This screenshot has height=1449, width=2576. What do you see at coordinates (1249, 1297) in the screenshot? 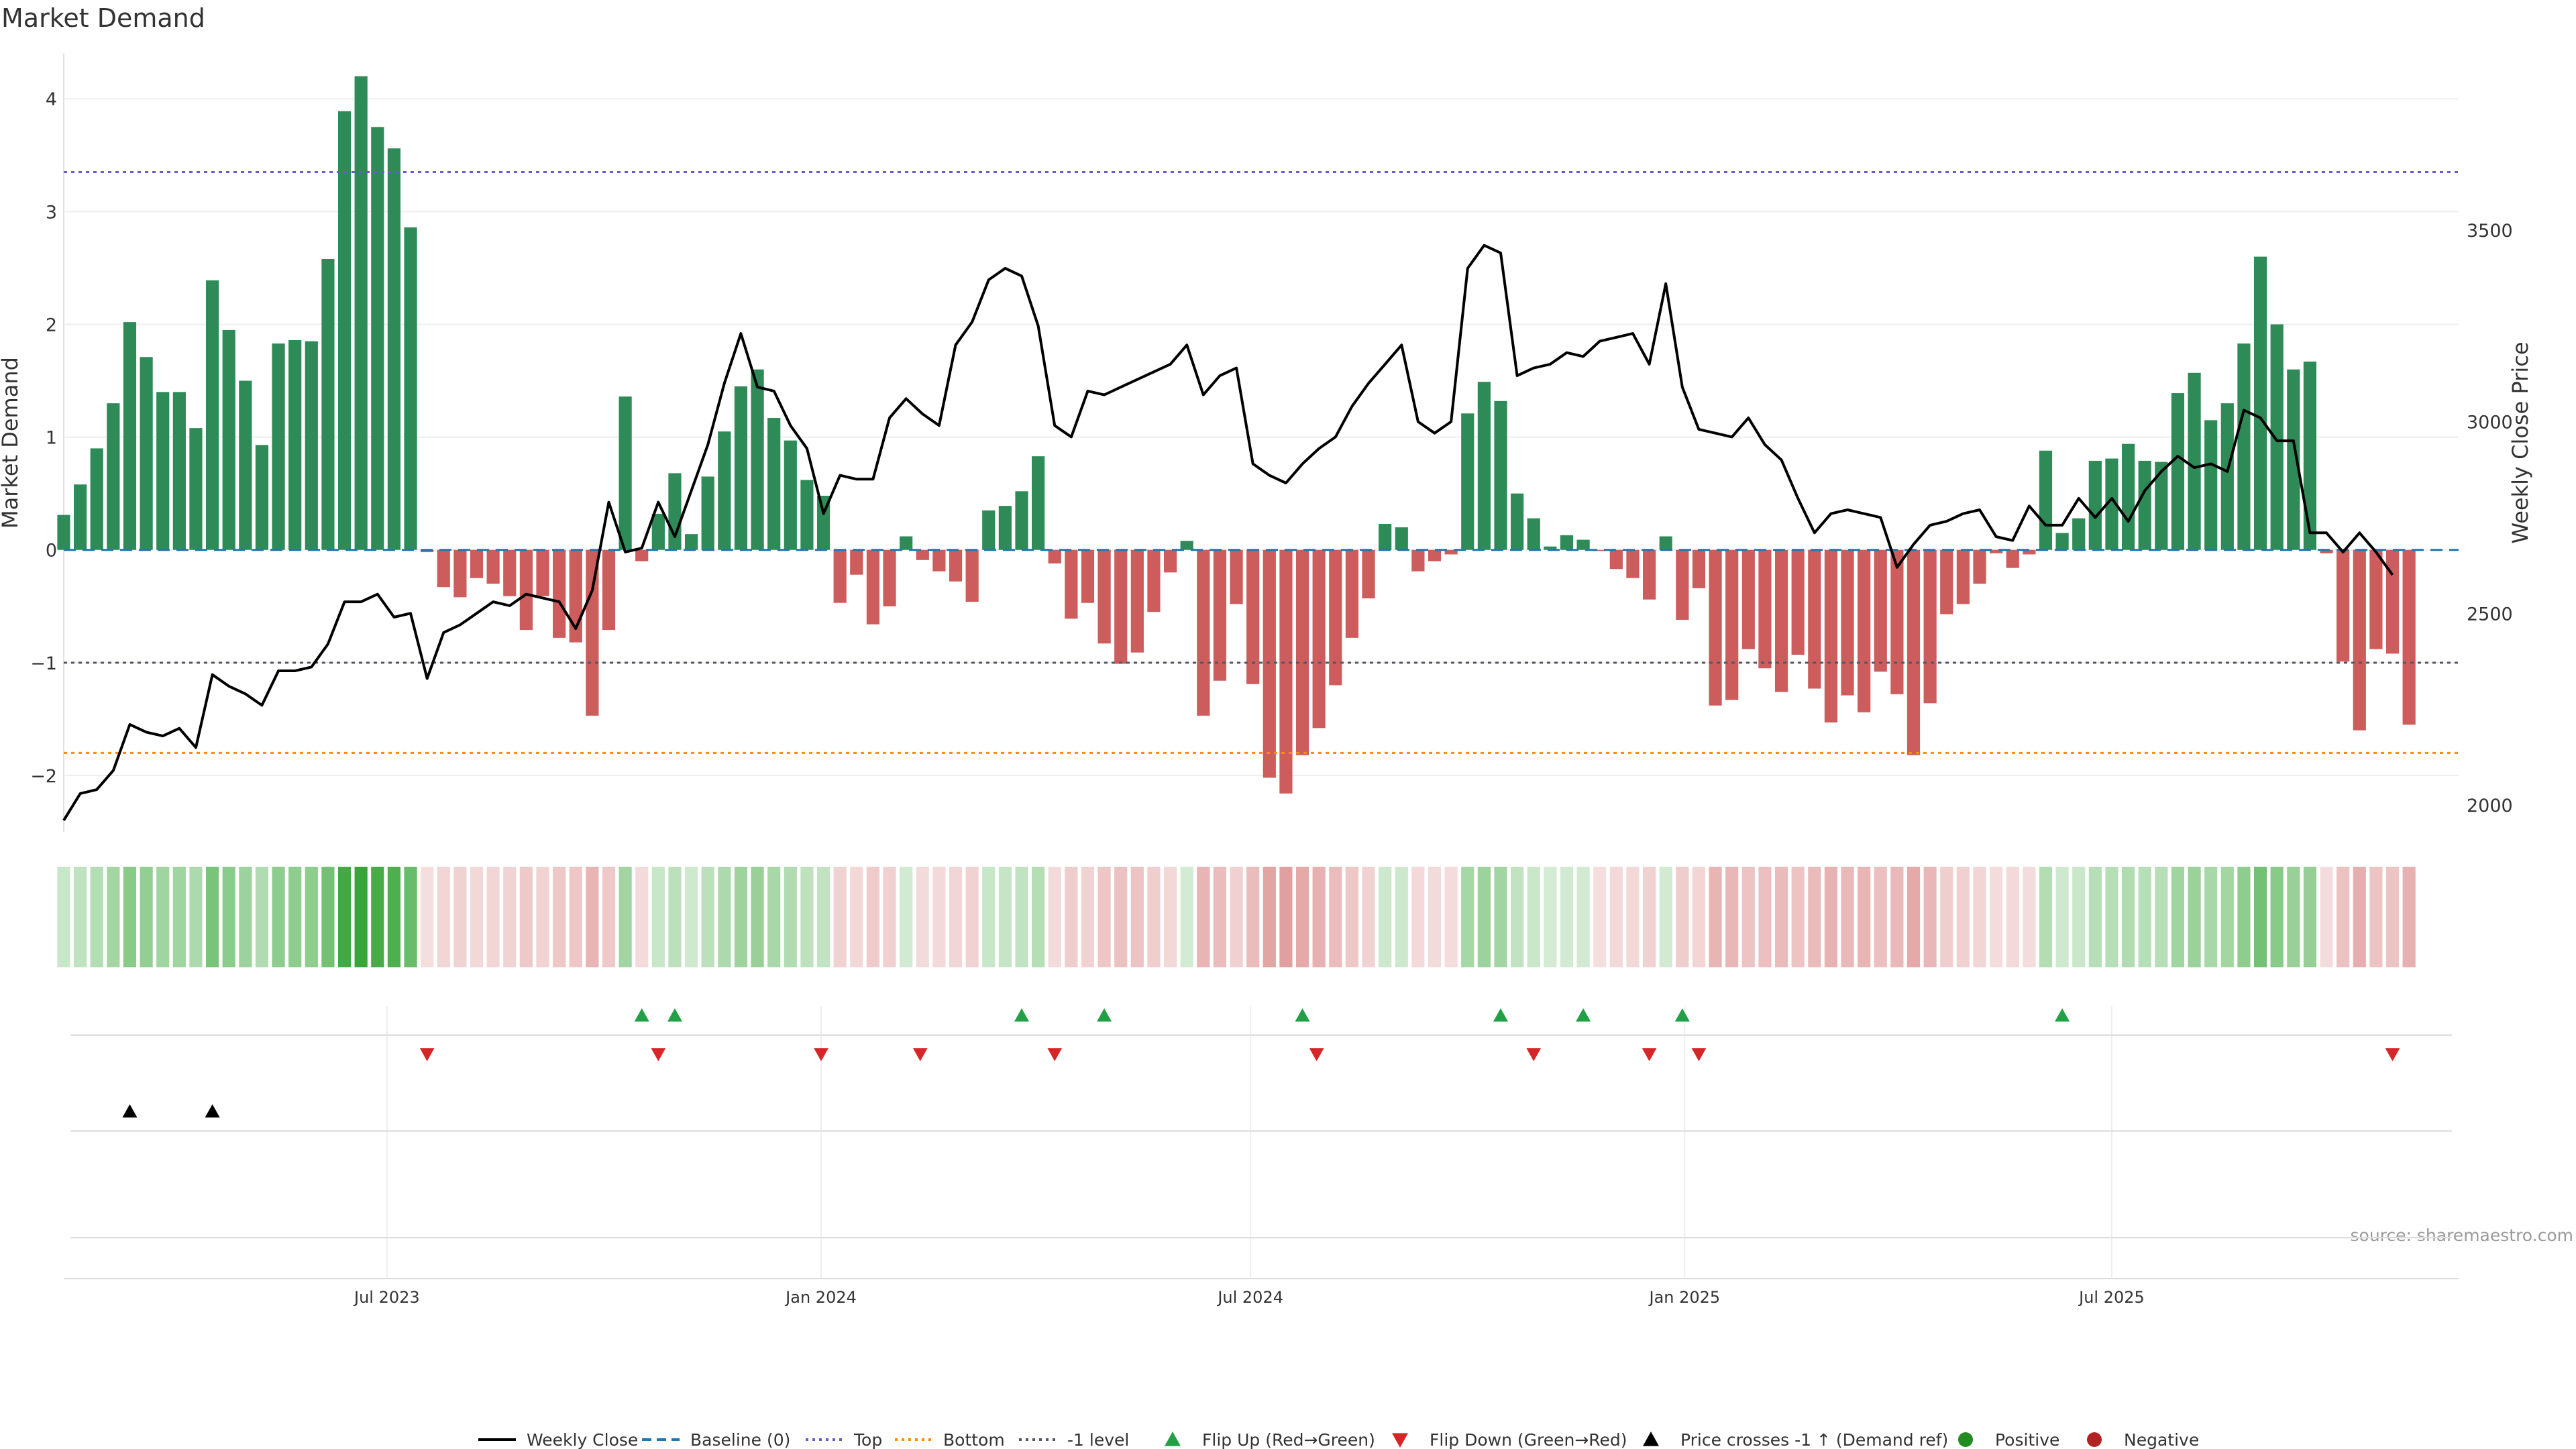
I see `x-tick-label: Jul 2024` at bounding box center [1249, 1297].